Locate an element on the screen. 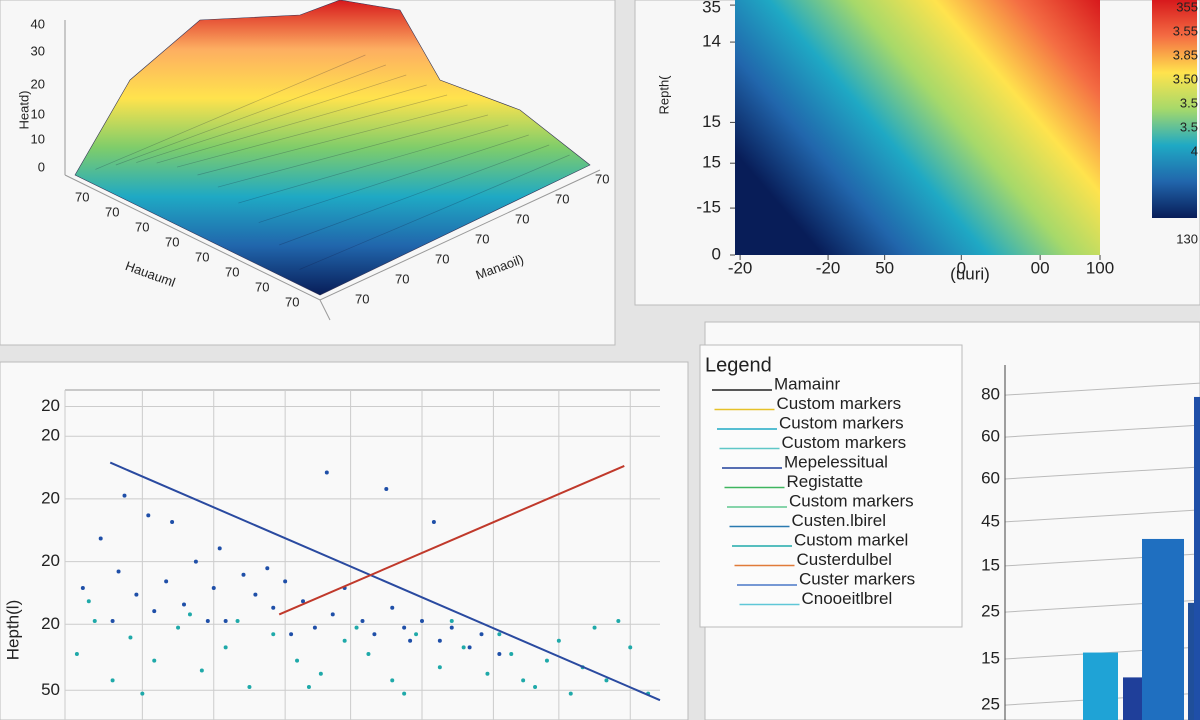 The image size is (1200, 720). line is located at coordinates (451, 540).